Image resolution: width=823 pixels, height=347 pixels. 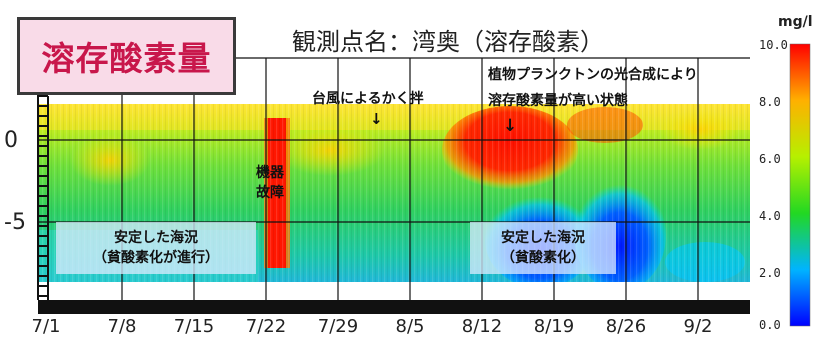 I want to click on ytick-0: 0, so click(x=11, y=140).